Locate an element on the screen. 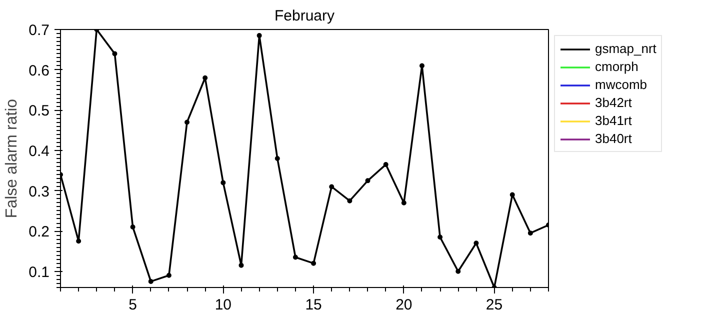 The image size is (720, 324). y-axis-title: False alarm ratio is located at coordinates (12, 158).